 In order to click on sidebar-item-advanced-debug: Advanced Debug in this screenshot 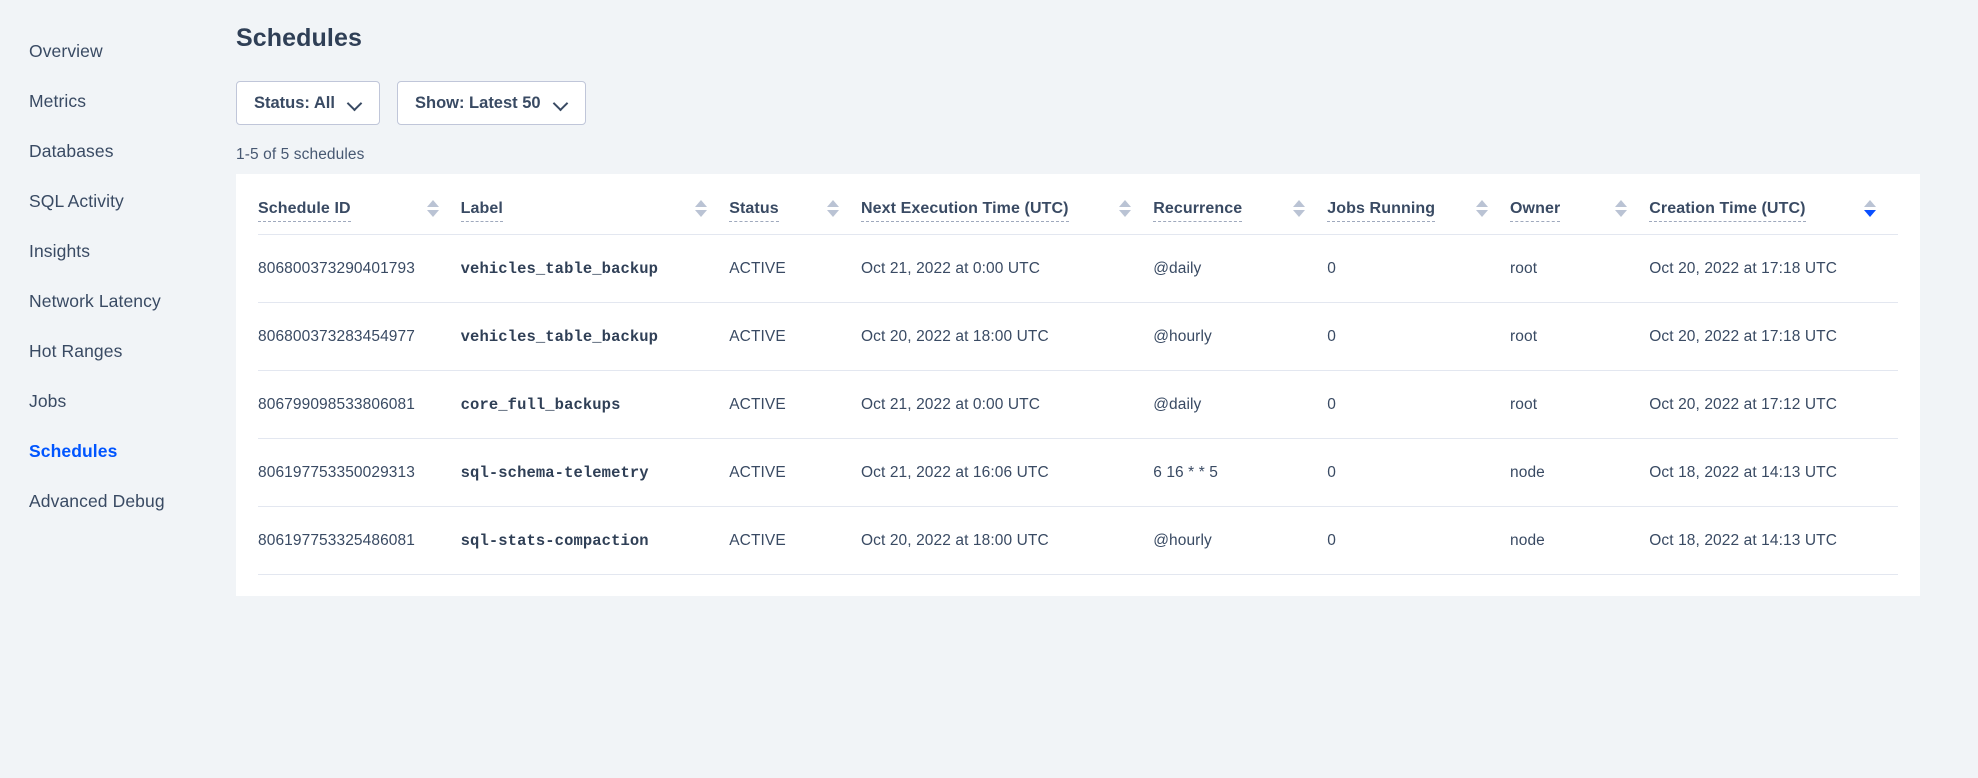, I will do `click(97, 501)`.